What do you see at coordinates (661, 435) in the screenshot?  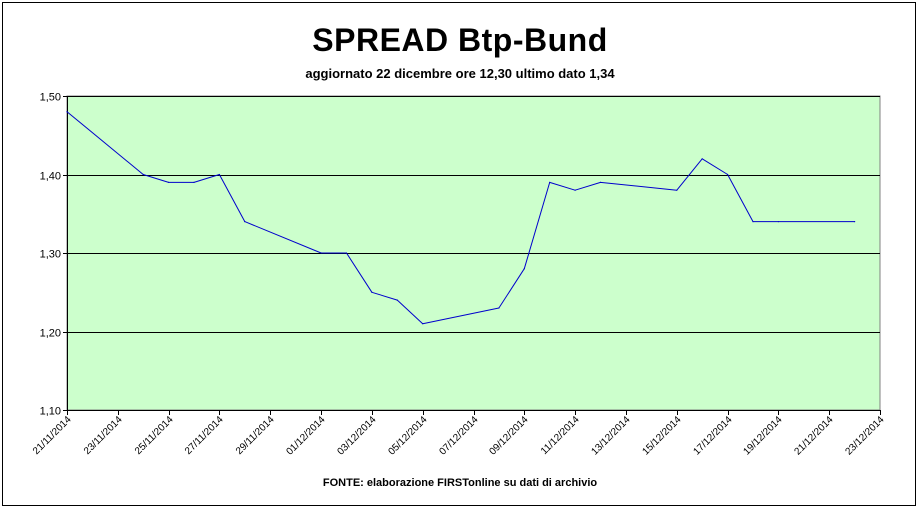 I see `x-tick-label: 15/12/2014` at bounding box center [661, 435].